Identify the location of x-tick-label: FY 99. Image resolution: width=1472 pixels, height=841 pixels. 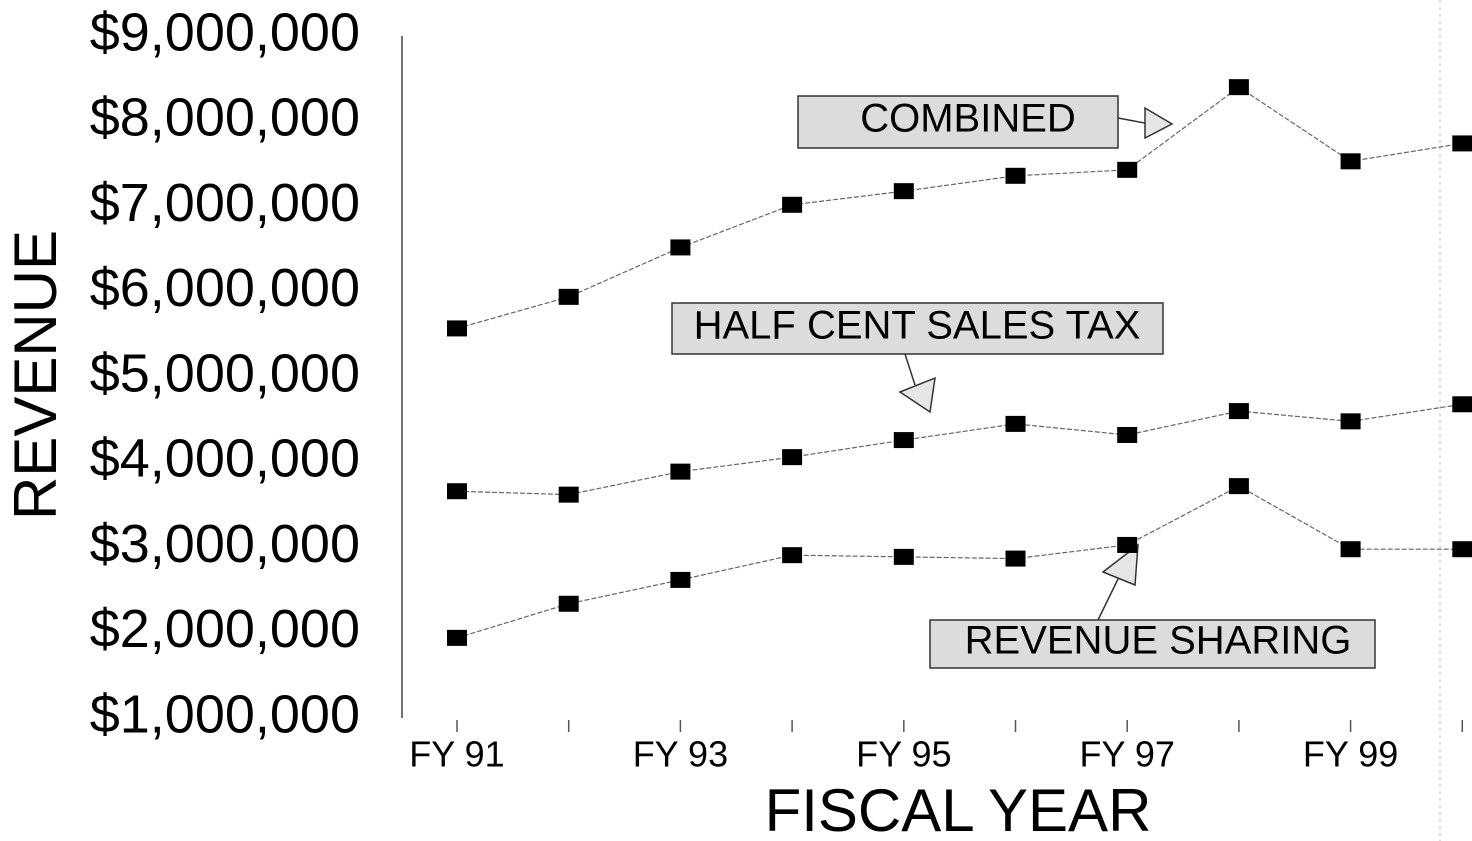
(1350, 754).